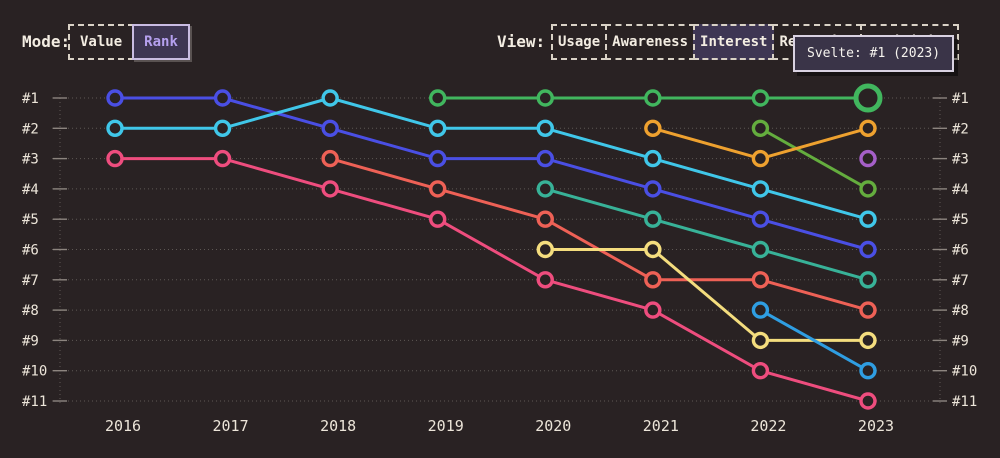 This screenshot has height=458, width=1000. What do you see at coordinates (123, 426) in the screenshot?
I see `svg-text: 2016` at bounding box center [123, 426].